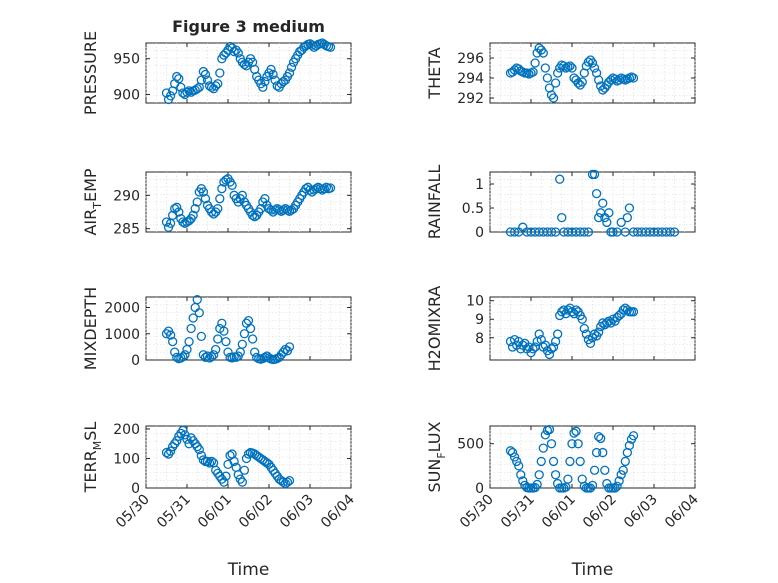 This screenshot has height=583, width=778. I want to click on y-axis-label: AIRTEMP, so click(92, 201).